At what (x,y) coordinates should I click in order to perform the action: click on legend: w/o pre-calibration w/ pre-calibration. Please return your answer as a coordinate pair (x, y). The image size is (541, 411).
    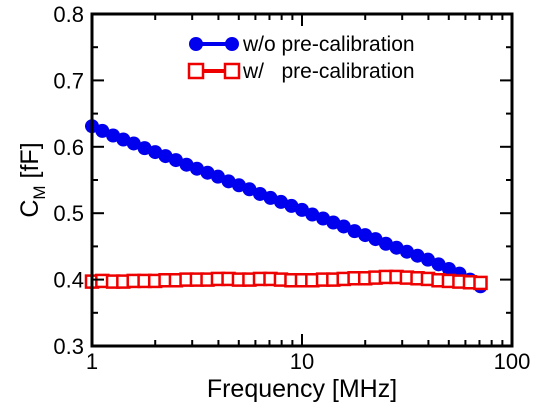
    Looking at the image, I should click on (301, 58).